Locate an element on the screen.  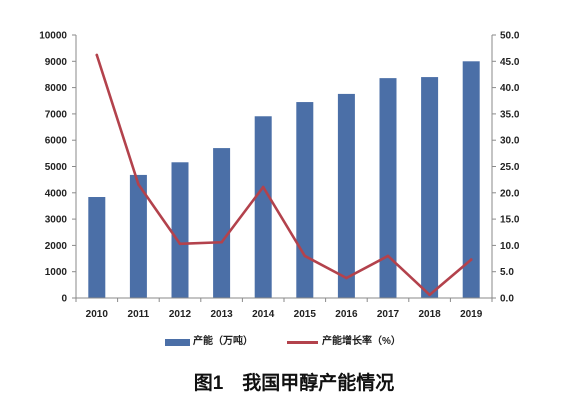
right-y-tick-label: 25.0 is located at coordinates (510, 167).